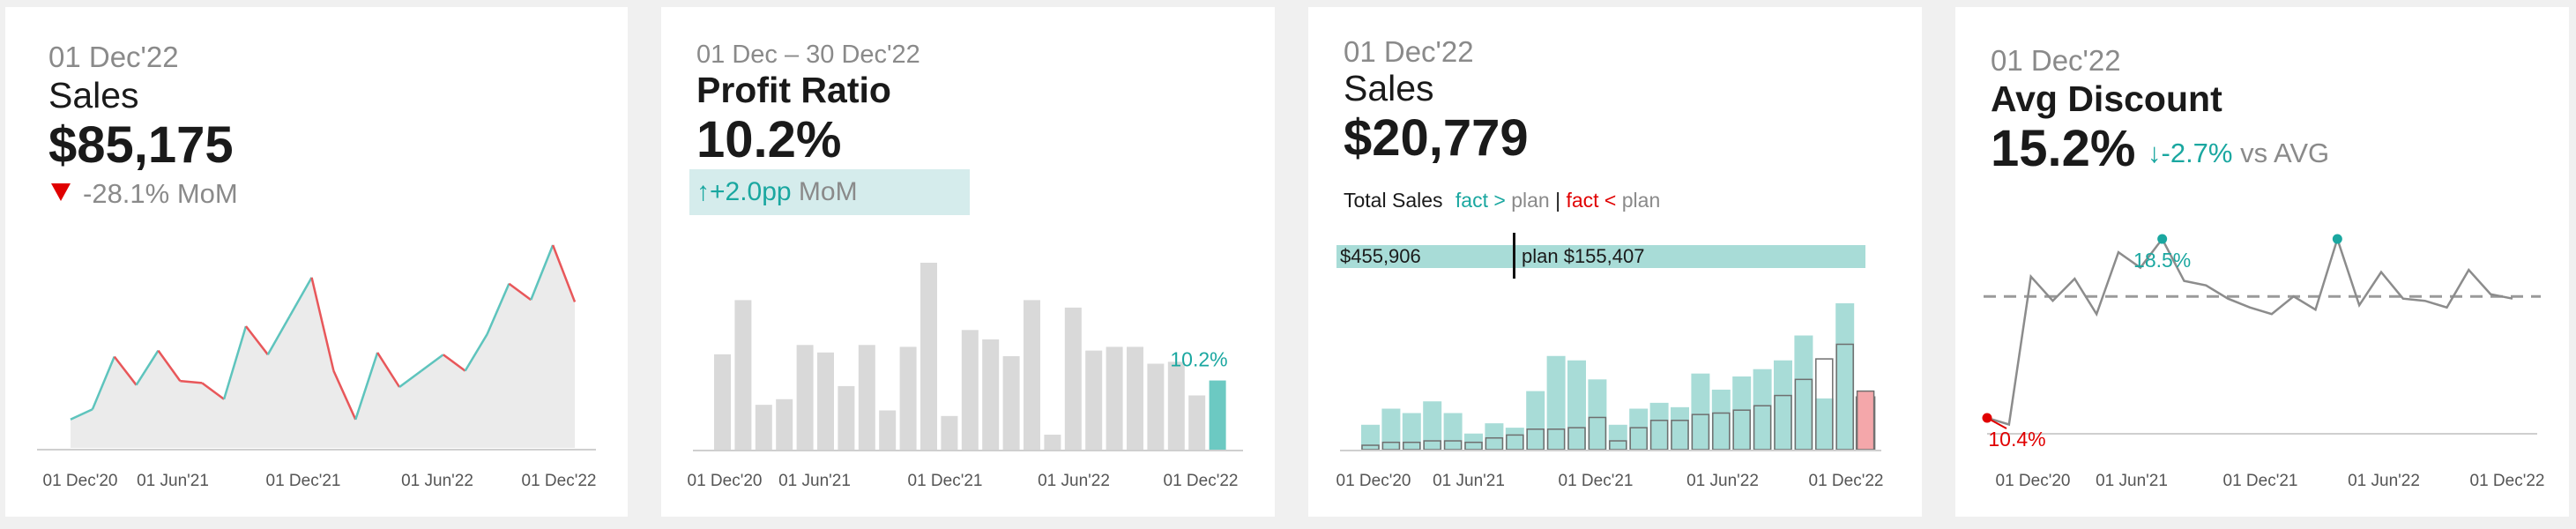  What do you see at coordinates (2017, 439) in the screenshot?
I see `min-label: 10.4%` at bounding box center [2017, 439].